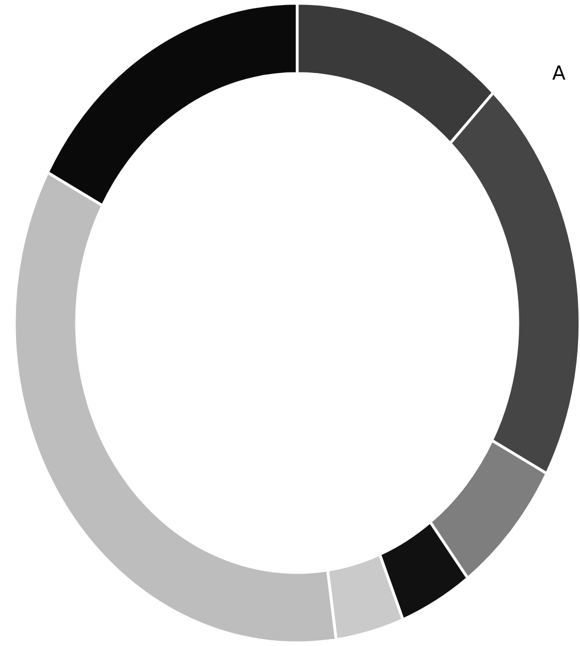 This screenshot has width=580, height=646. Describe the element at coordinates (559, 72) in the screenshot. I see `text: A` at that location.